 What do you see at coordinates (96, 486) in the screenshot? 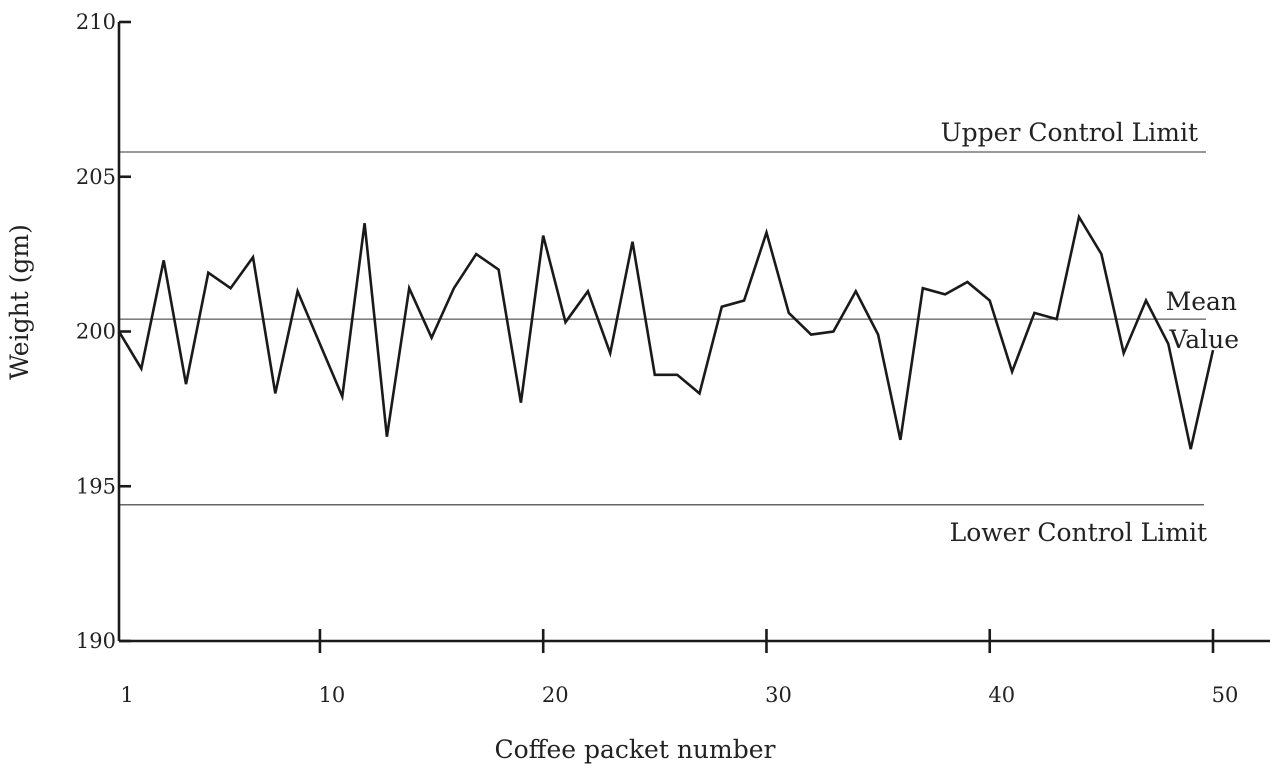
I see `y-tick-label-195: 195` at bounding box center [96, 486].